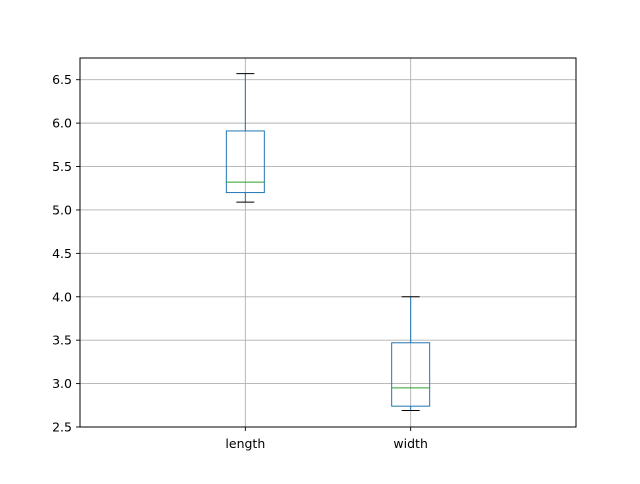 Image resolution: width=640 pixels, height=484 pixels. I want to click on y-tick-label: 3.0, so click(62, 383).